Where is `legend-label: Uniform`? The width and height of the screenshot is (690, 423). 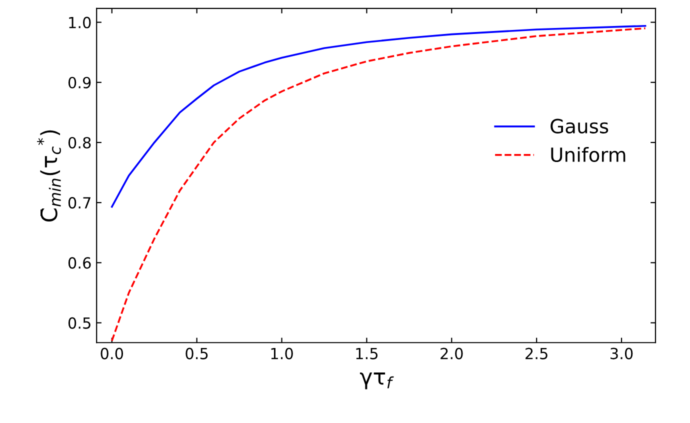
legend-label: Uniform is located at coordinates (588, 154).